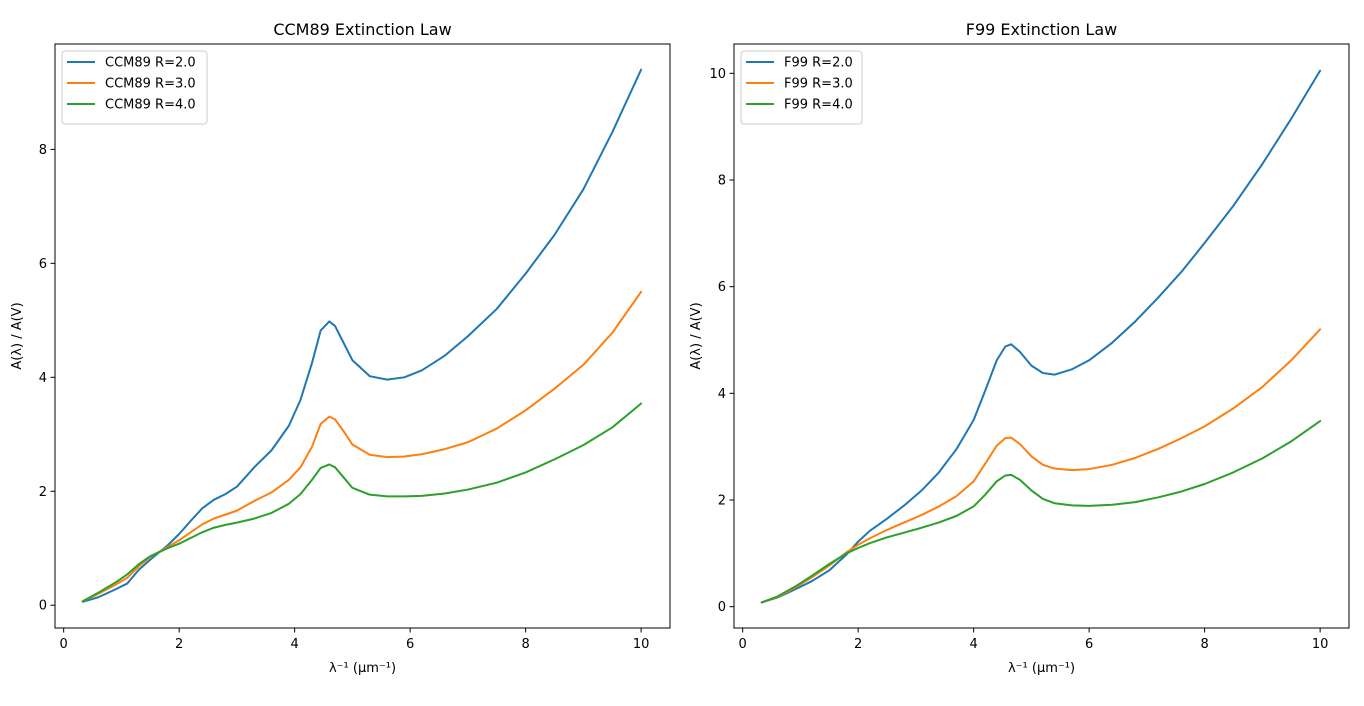  What do you see at coordinates (722, 287) in the screenshot?
I see `f99-y-tick-label: 6` at bounding box center [722, 287].